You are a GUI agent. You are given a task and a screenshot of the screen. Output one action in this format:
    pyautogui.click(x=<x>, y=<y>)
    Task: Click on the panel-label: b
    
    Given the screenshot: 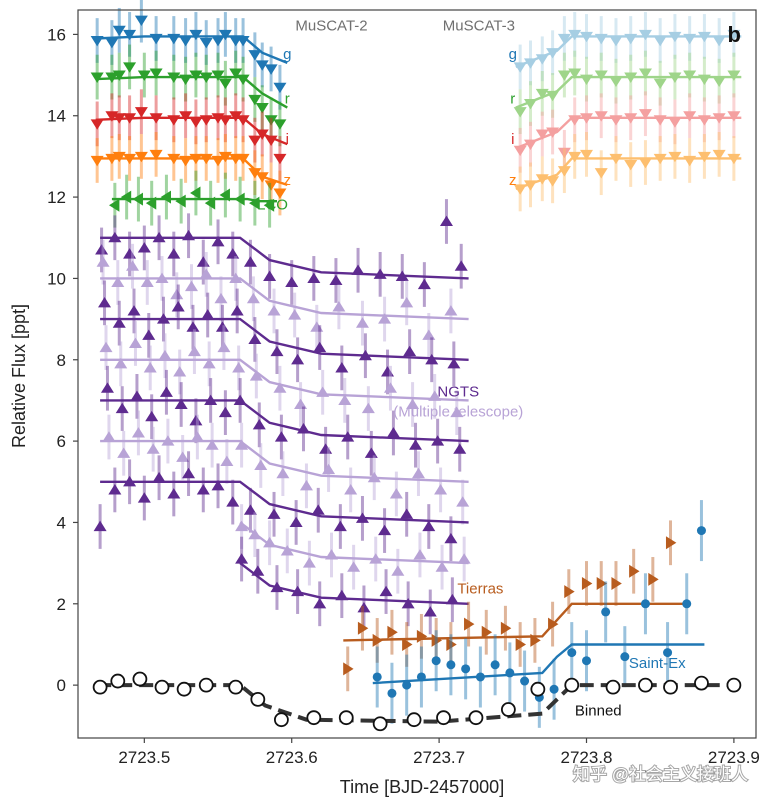 What is the action you would take?
    pyautogui.click(x=734, y=34)
    